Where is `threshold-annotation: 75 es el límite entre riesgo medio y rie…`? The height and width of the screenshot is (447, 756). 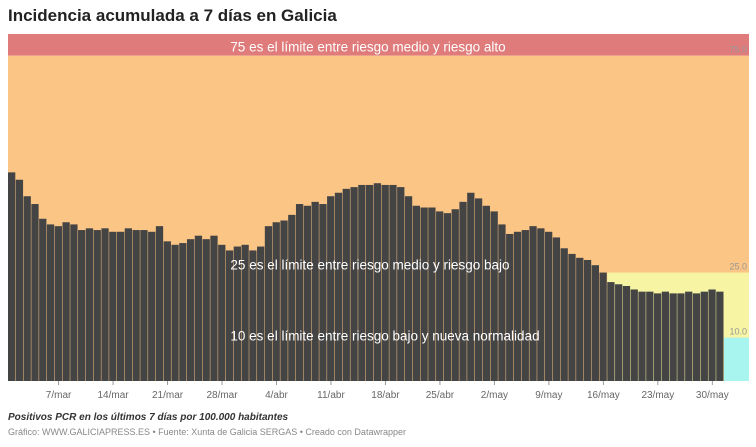 threshold-annotation: 75 es el límite entre riesgo medio y rie… is located at coordinates (367, 47).